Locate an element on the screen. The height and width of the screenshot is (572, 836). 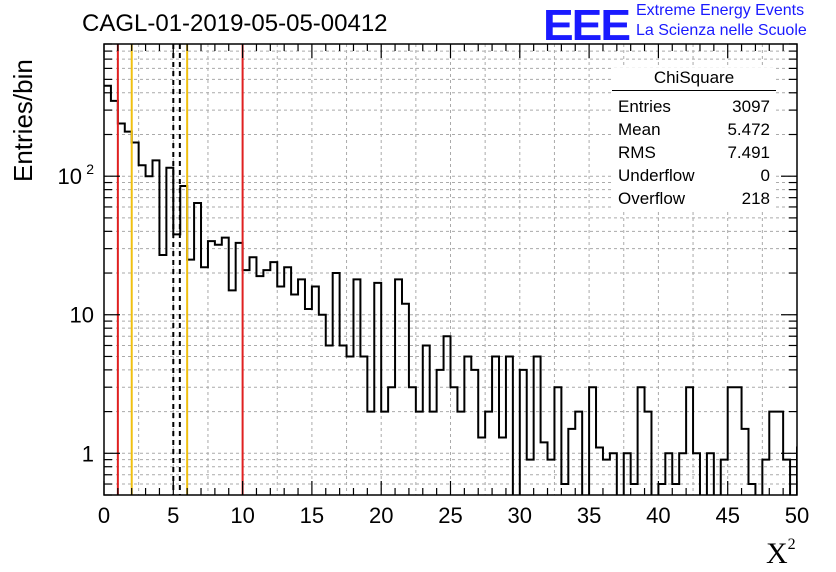
stats-value: 0 is located at coordinates (765, 175).